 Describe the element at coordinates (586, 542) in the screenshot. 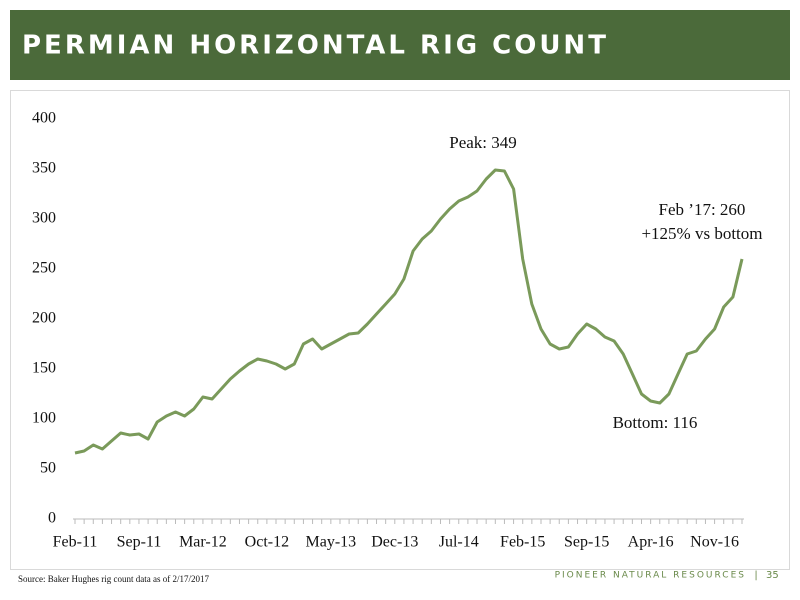

I see `x-tick-label: Sep-15` at that location.